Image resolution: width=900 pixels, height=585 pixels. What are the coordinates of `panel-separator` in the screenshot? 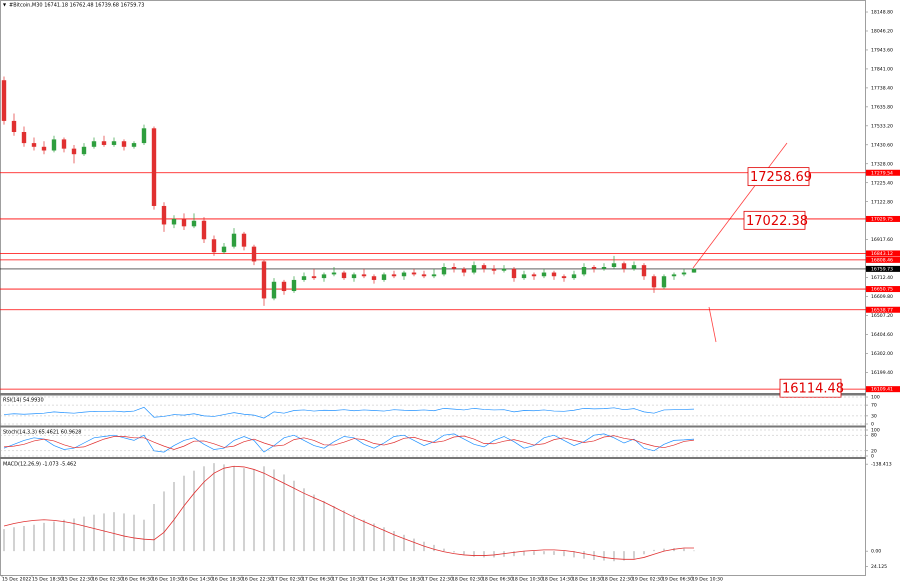 It's located at (433, 426).